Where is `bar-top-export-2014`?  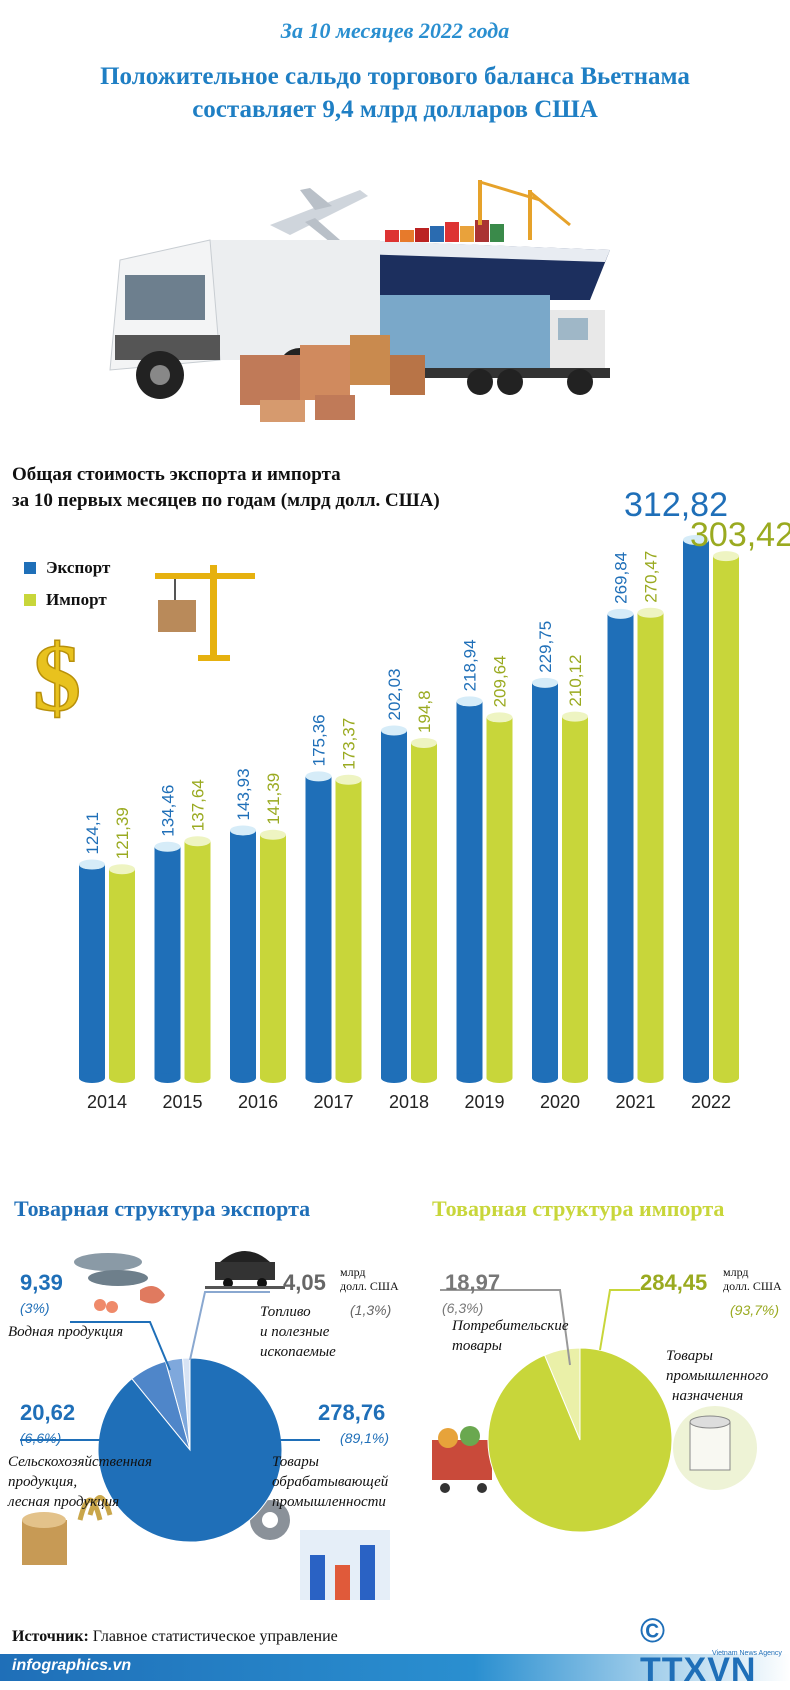
bar-top-export-2014 is located at coordinates (92, 864).